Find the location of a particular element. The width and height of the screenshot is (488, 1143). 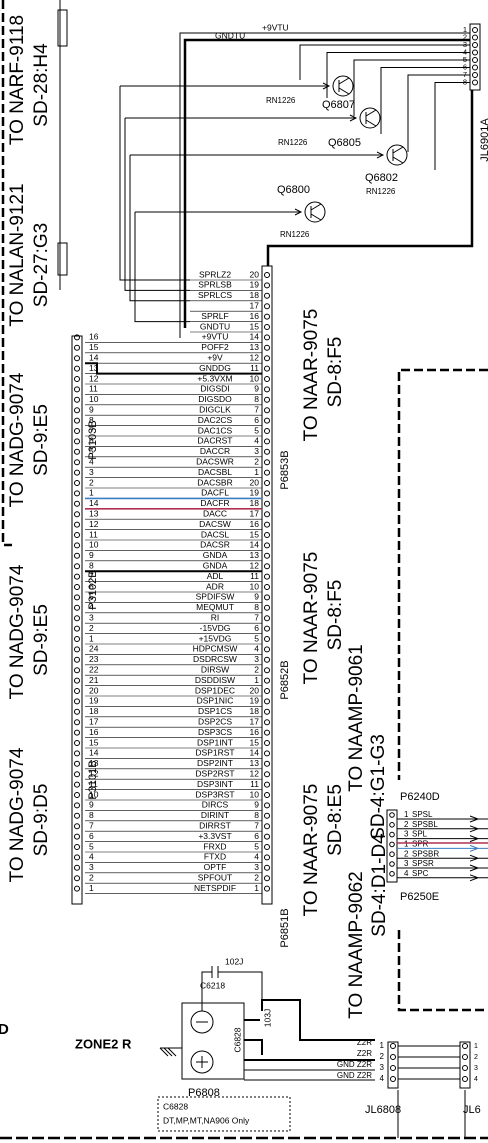

pin-number: 5 is located at coordinates (91, 451).